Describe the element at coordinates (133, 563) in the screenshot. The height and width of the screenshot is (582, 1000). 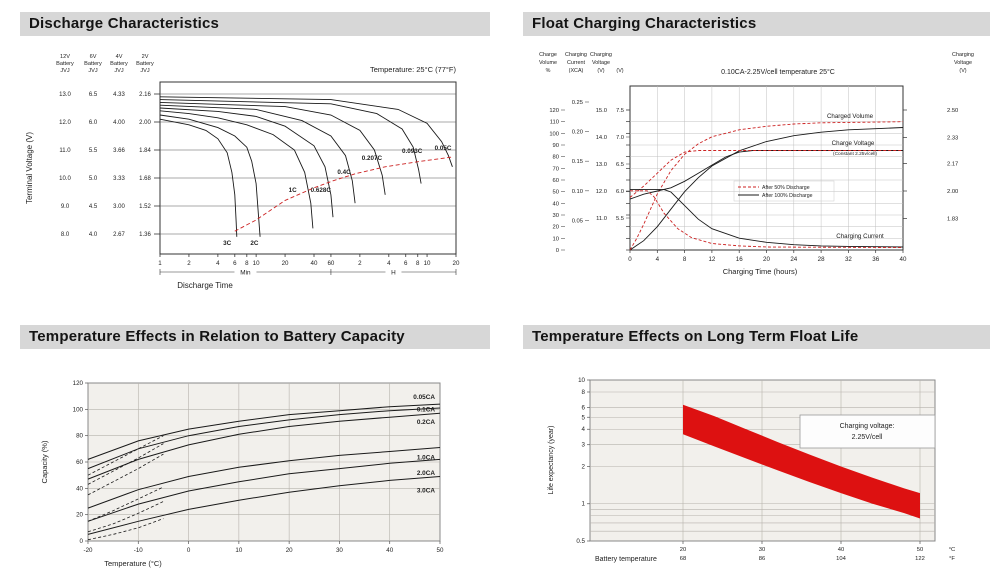
I see `temp-capacity-x-axis-label: Temperature (°C)` at that location.